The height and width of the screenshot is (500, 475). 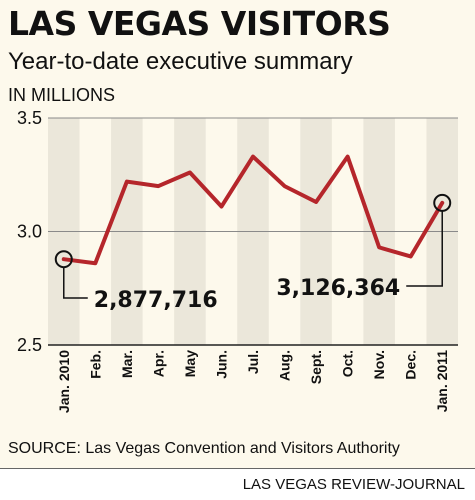 What do you see at coordinates (64, 381) in the screenshot?
I see `x-tick-label: Jan. 2010` at bounding box center [64, 381].